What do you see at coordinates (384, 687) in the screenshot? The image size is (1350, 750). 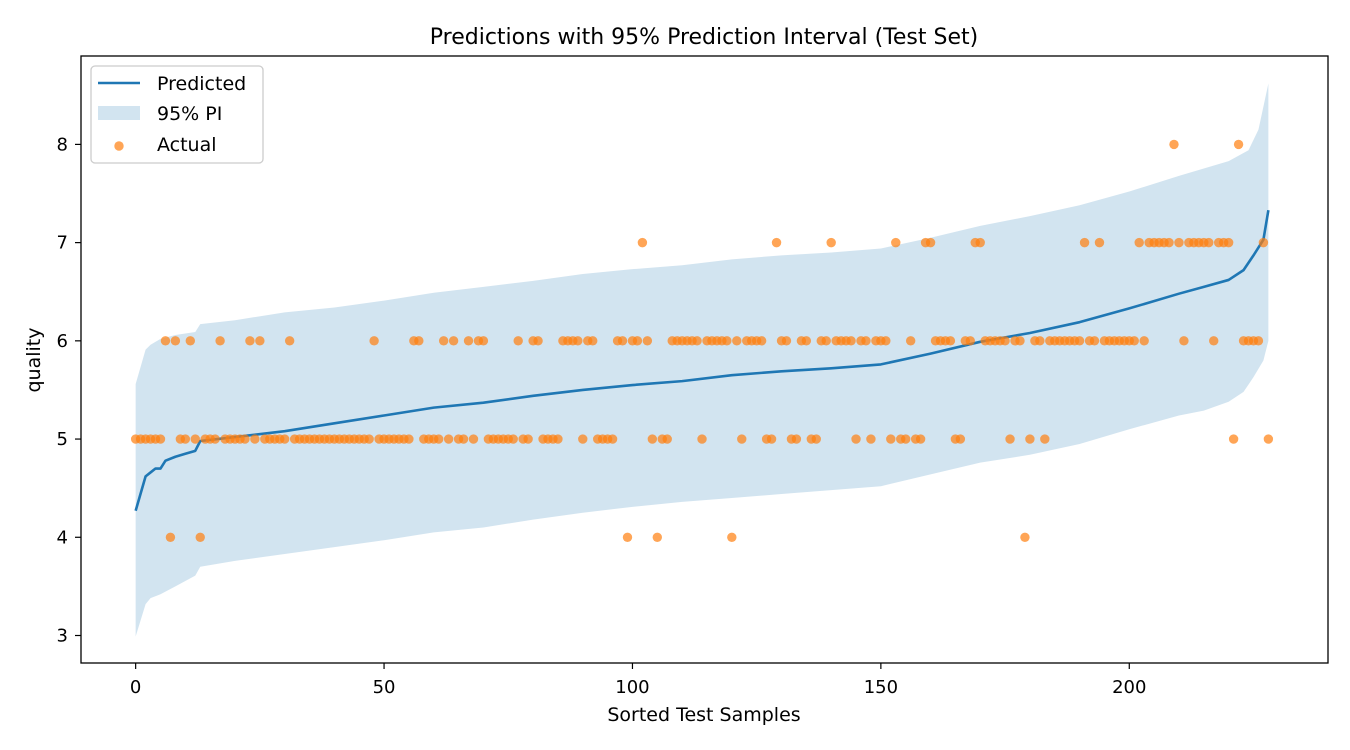 I see `x-tick-label: 50` at bounding box center [384, 687].